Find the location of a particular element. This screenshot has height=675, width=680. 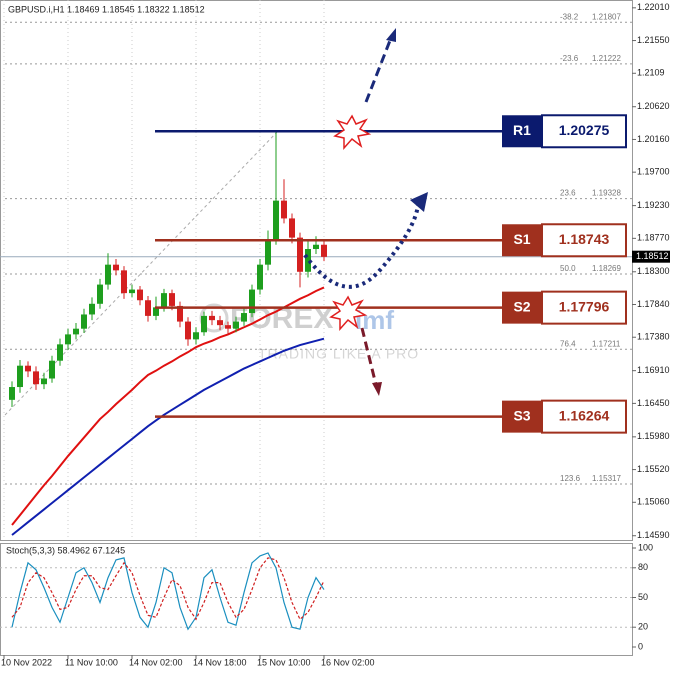

fib-ratio: 76.4 is located at coordinates (568, 343).